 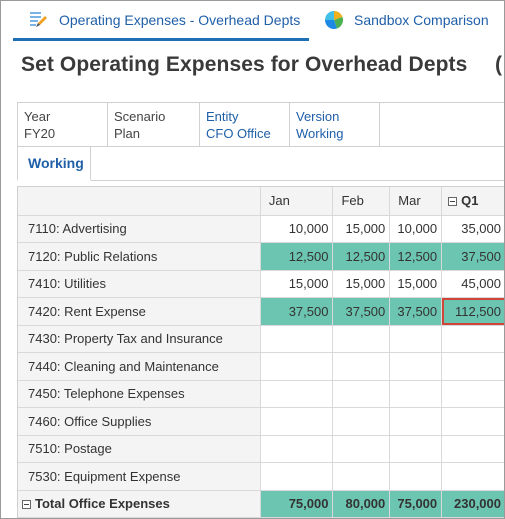 I want to click on row-header: 7110: Advertising, so click(x=139, y=229).